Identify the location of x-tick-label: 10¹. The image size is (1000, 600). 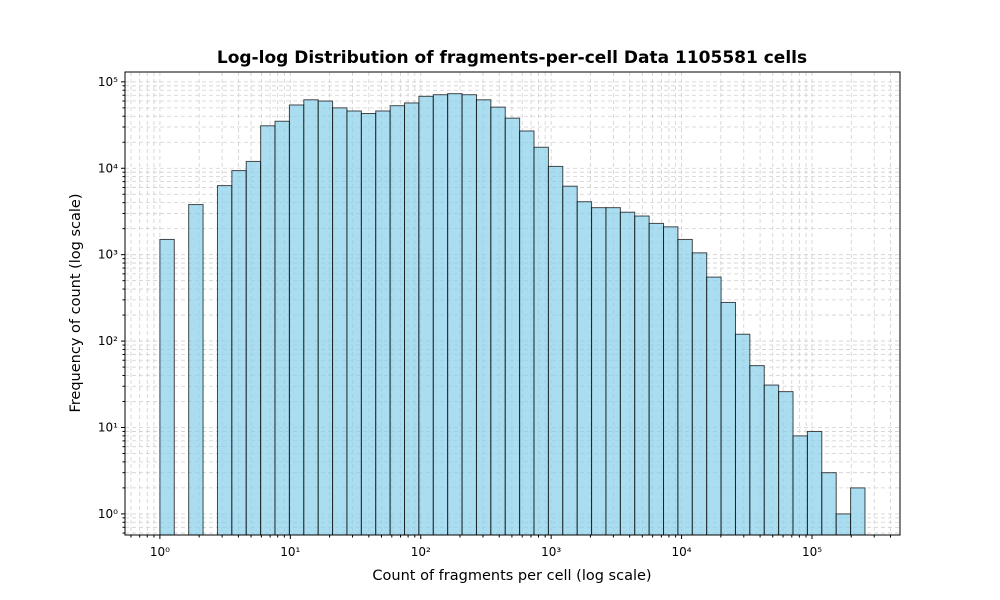
(290, 552).